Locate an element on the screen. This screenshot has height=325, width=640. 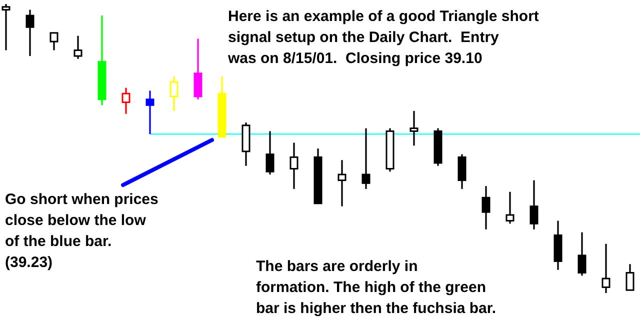
annotation: Go short when prices close below the low of the blue bar. (39.23) is located at coordinates (81, 231).